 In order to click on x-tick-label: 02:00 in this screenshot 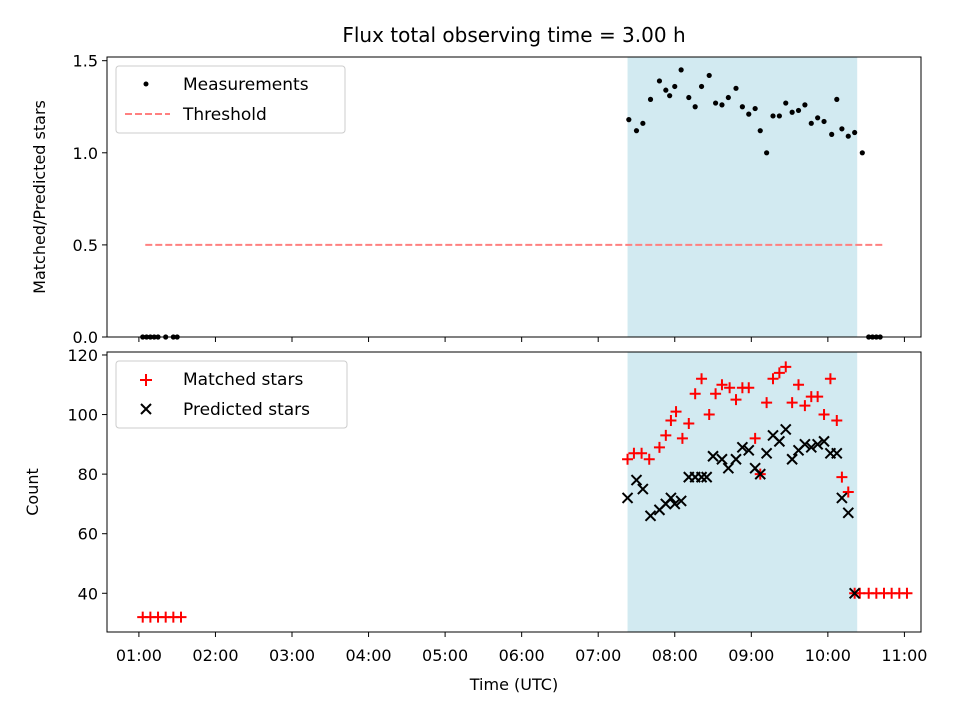, I will do `click(215, 655)`.